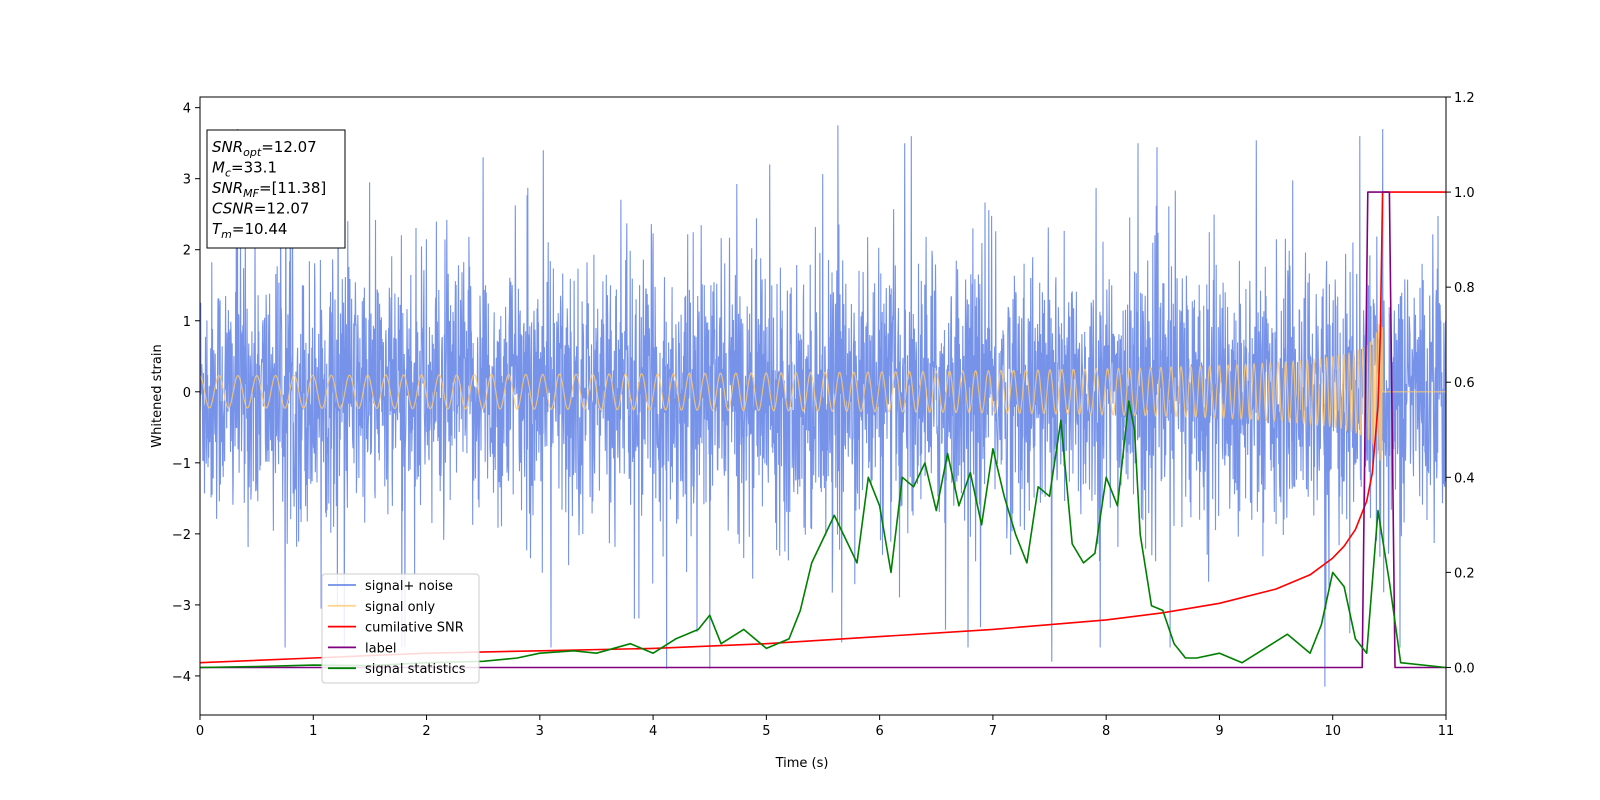  I want to click on y-right-tick-label: 1.2, so click(1464, 98).